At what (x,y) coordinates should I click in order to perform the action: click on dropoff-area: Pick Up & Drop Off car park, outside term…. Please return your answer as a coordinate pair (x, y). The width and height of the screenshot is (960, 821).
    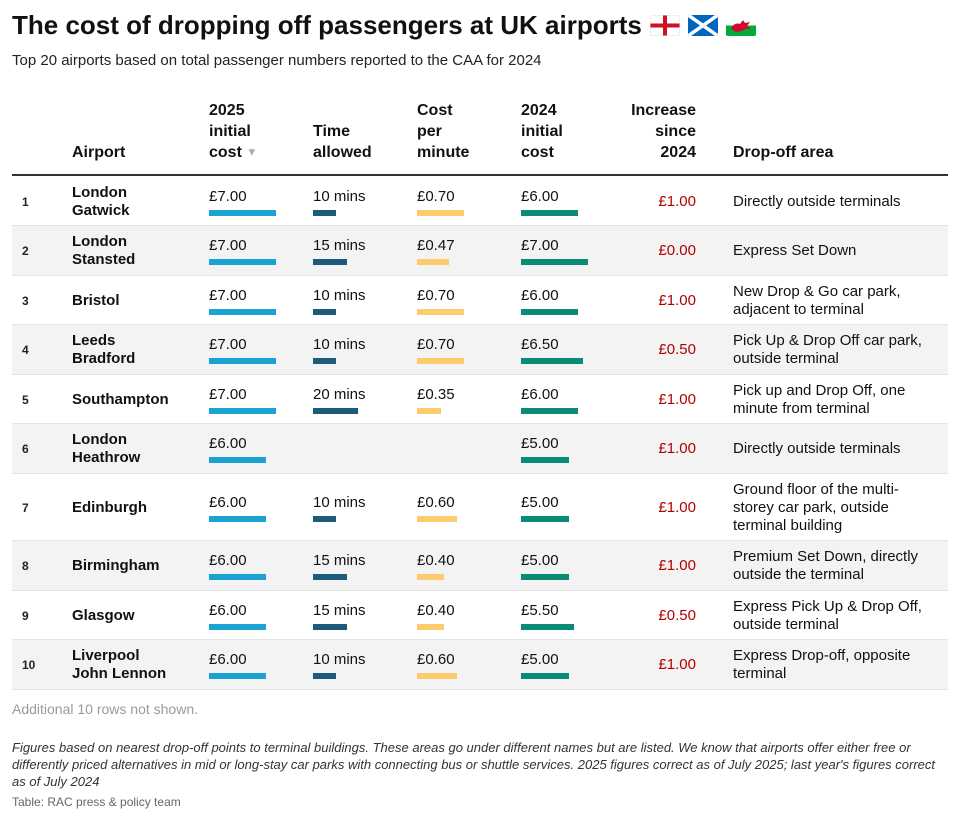
    Looking at the image, I should click on (827, 349).